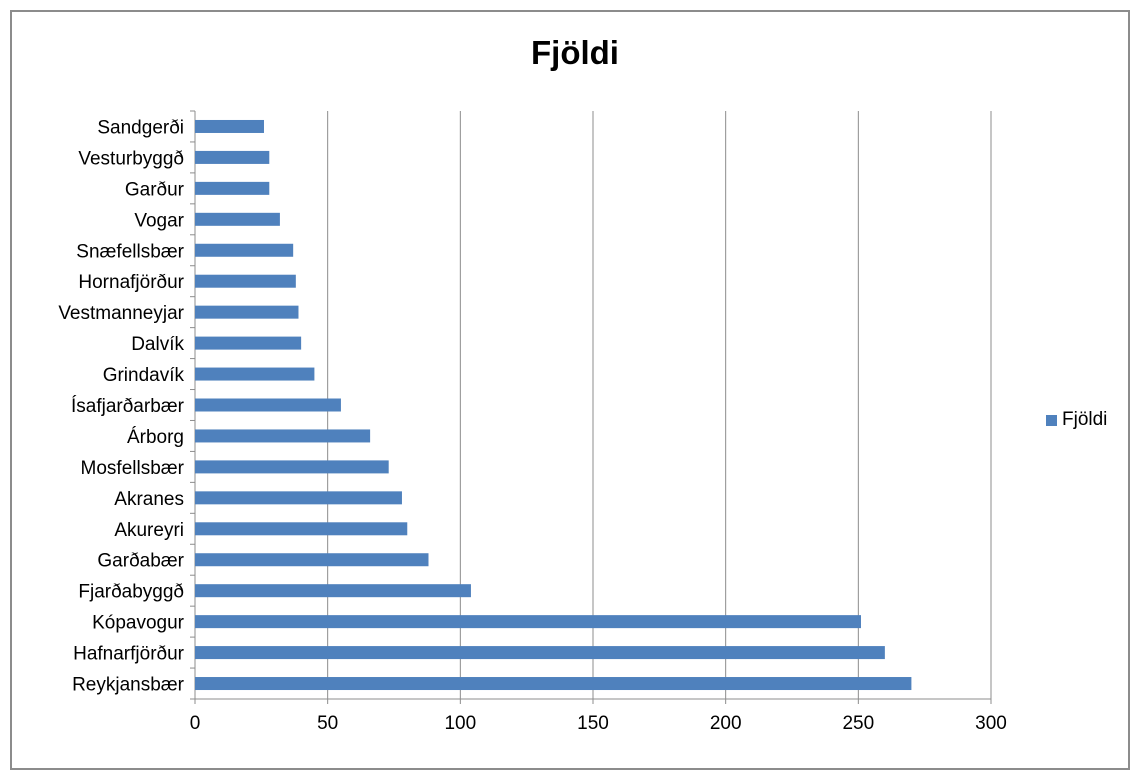 This screenshot has width=1134, height=770. Describe the element at coordinates (138, 623) in the screenshot. I see `category-label-16: Kópavogur` at that location.